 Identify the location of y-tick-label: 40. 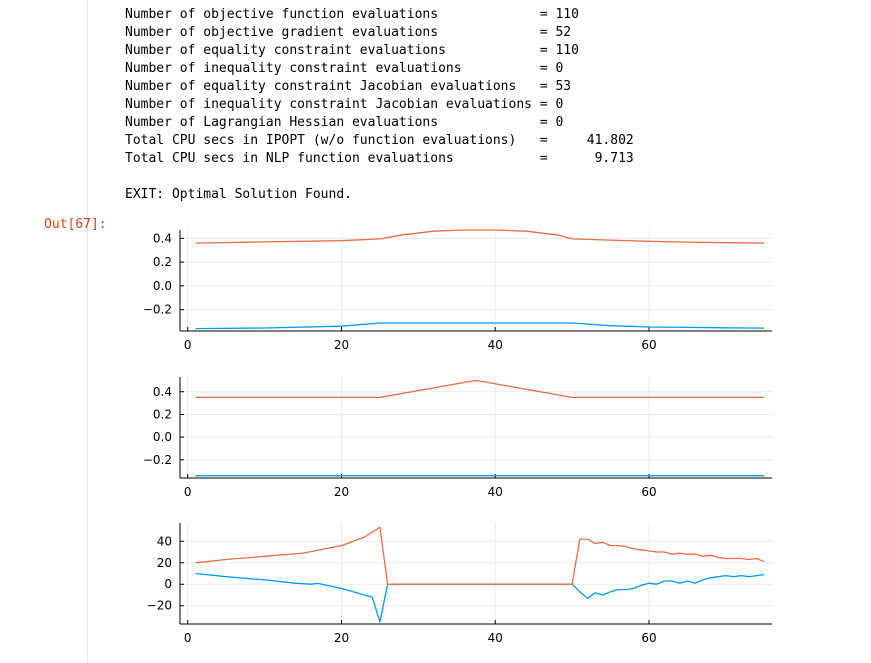
(164, 541).